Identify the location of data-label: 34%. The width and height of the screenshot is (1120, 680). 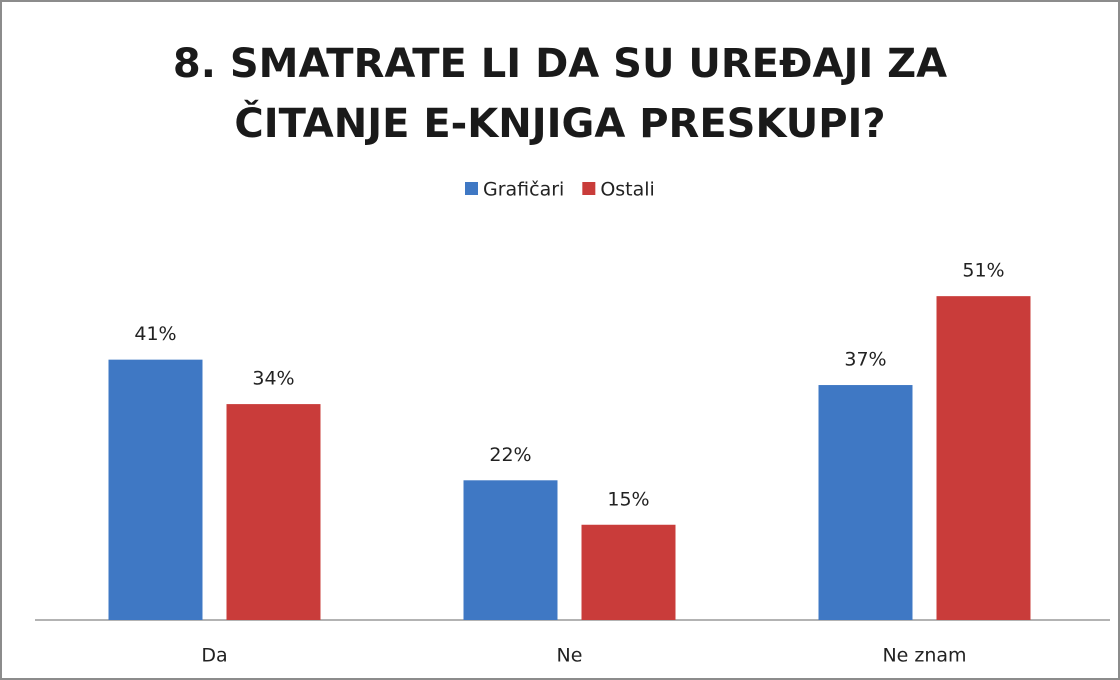
(273, 379).